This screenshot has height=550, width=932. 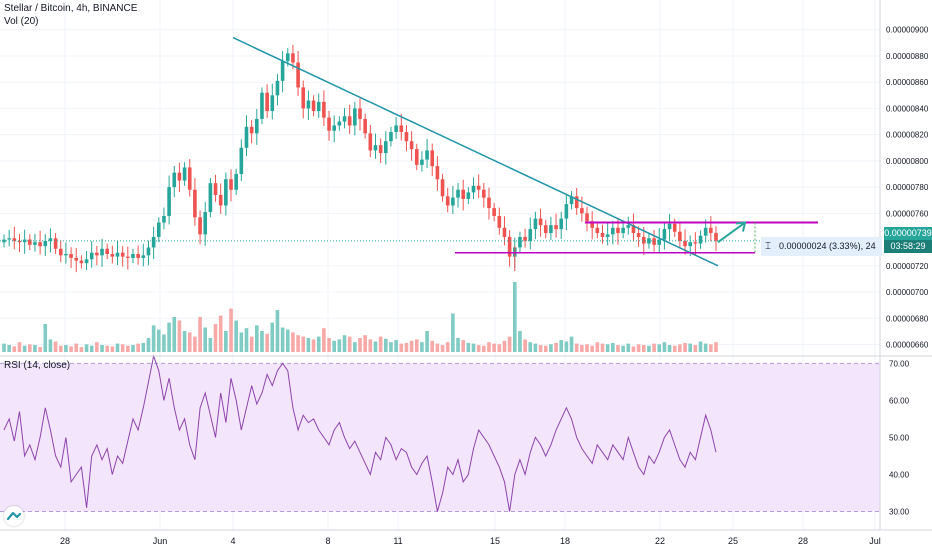 What do you see at coordinates (160, 541) in the screenshot?
I see `time-tick-label: Jun` at bounding box center [160, 541].